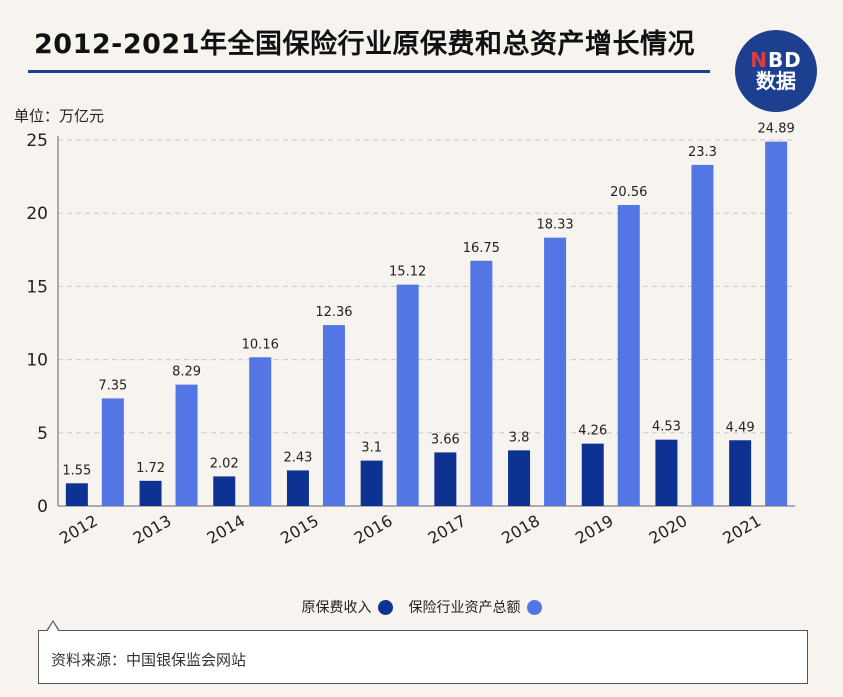 This screenshot has width=843, height=697. I want to click on y-tick-label: 0, so click(42, 507).